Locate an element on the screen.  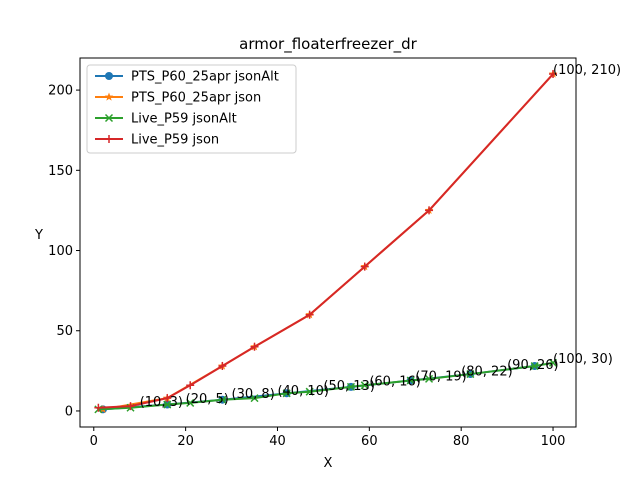
y-tick-label: 150 is located at coordinates (60, 171).